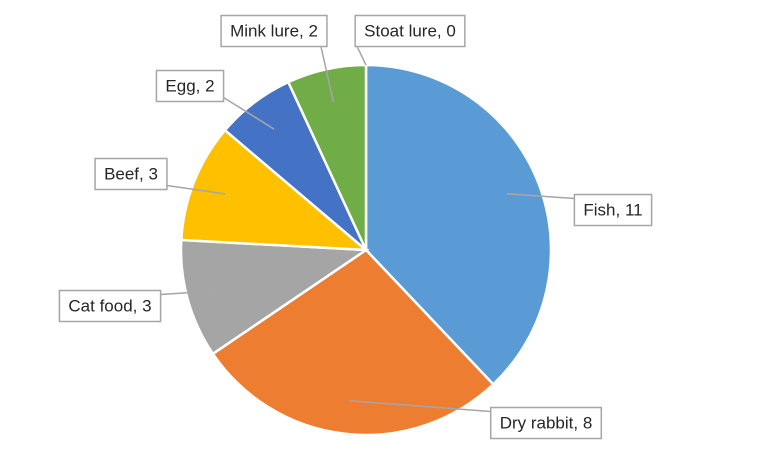  What do you see at coordinates (420, 406) in the screenshot?
I see `leader-line-dry-rabbit` at bounding box center [420, 406].